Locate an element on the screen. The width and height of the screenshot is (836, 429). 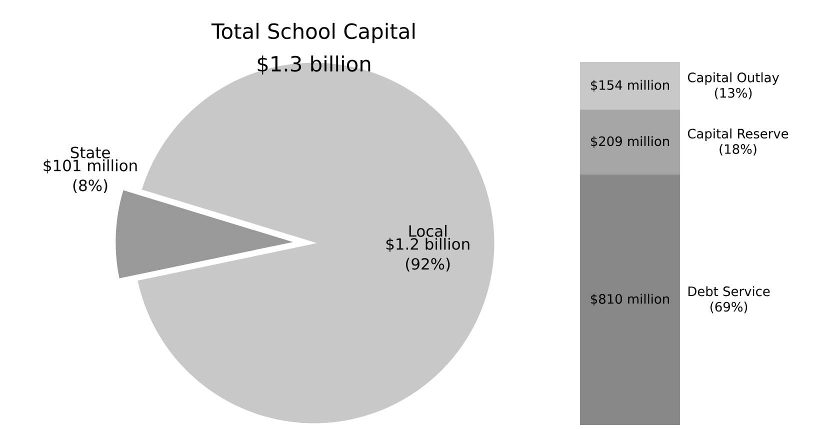
text: (18%) is located at coordinates (738, 150).